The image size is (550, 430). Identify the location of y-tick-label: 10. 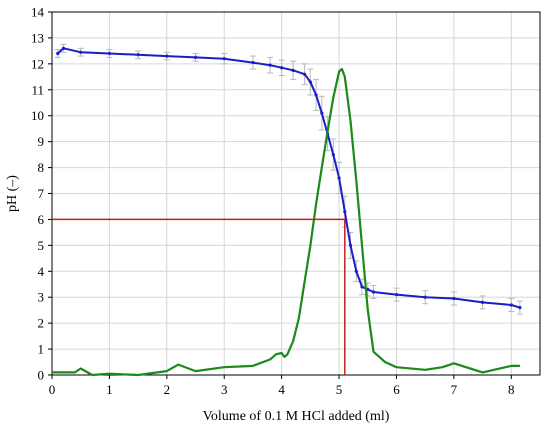
(37, 115).